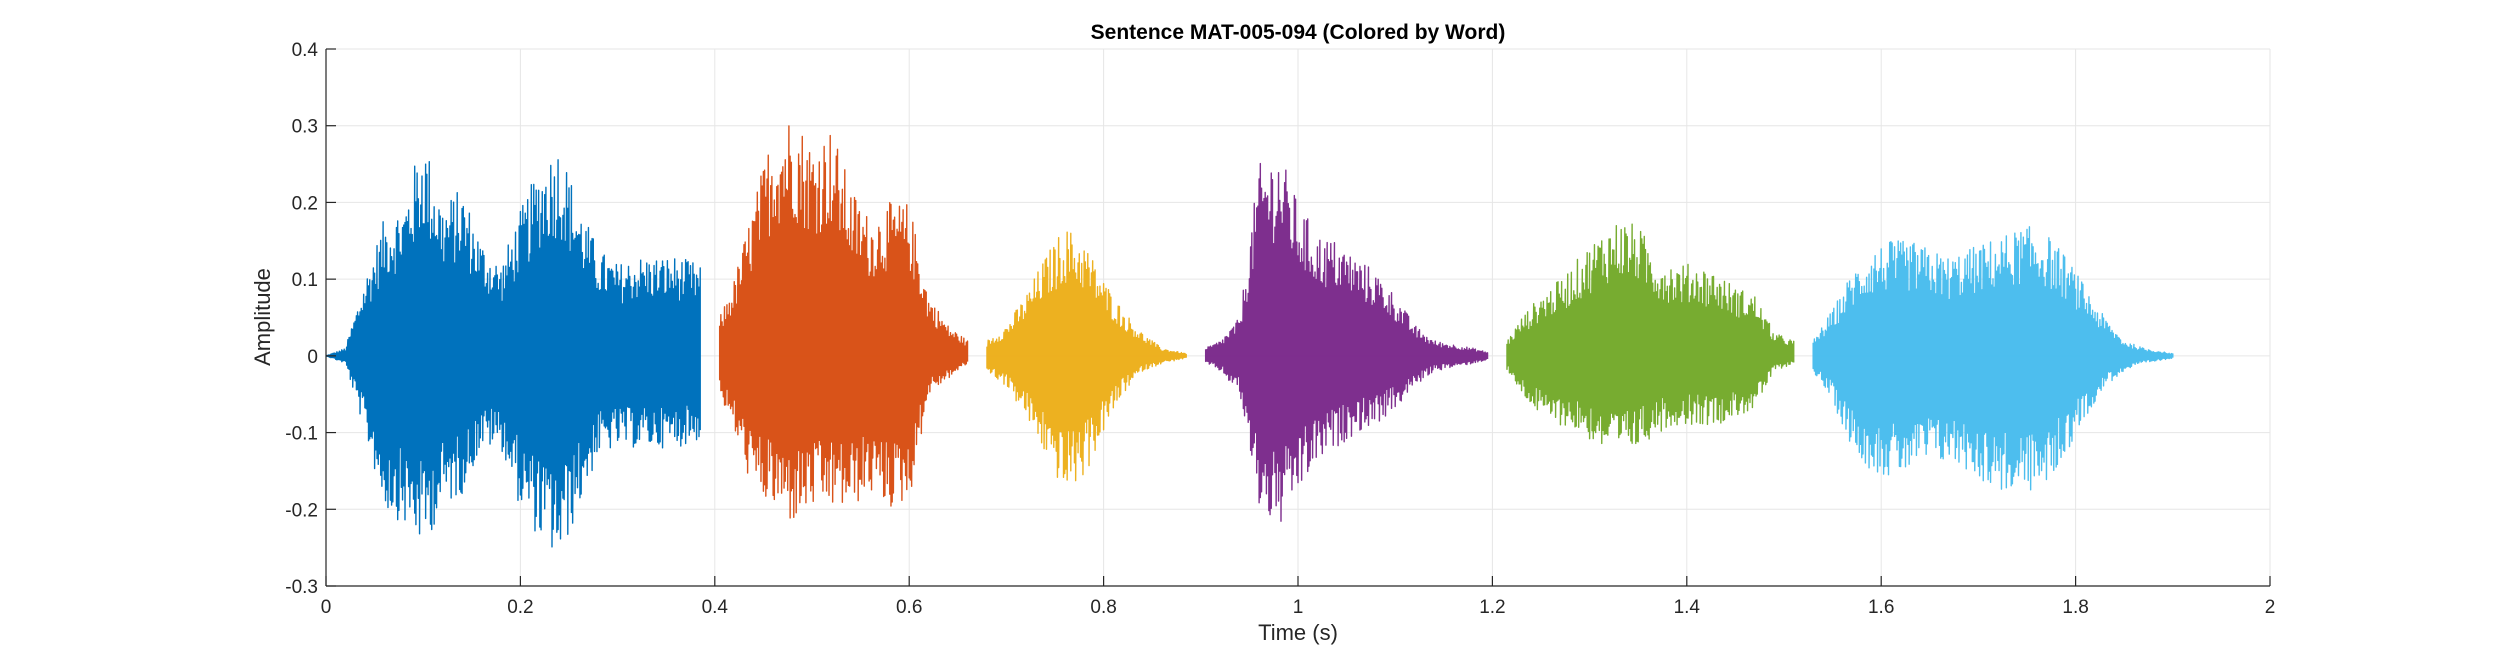  I want to click on y-tick-label: 0.4, so click(305, 50).